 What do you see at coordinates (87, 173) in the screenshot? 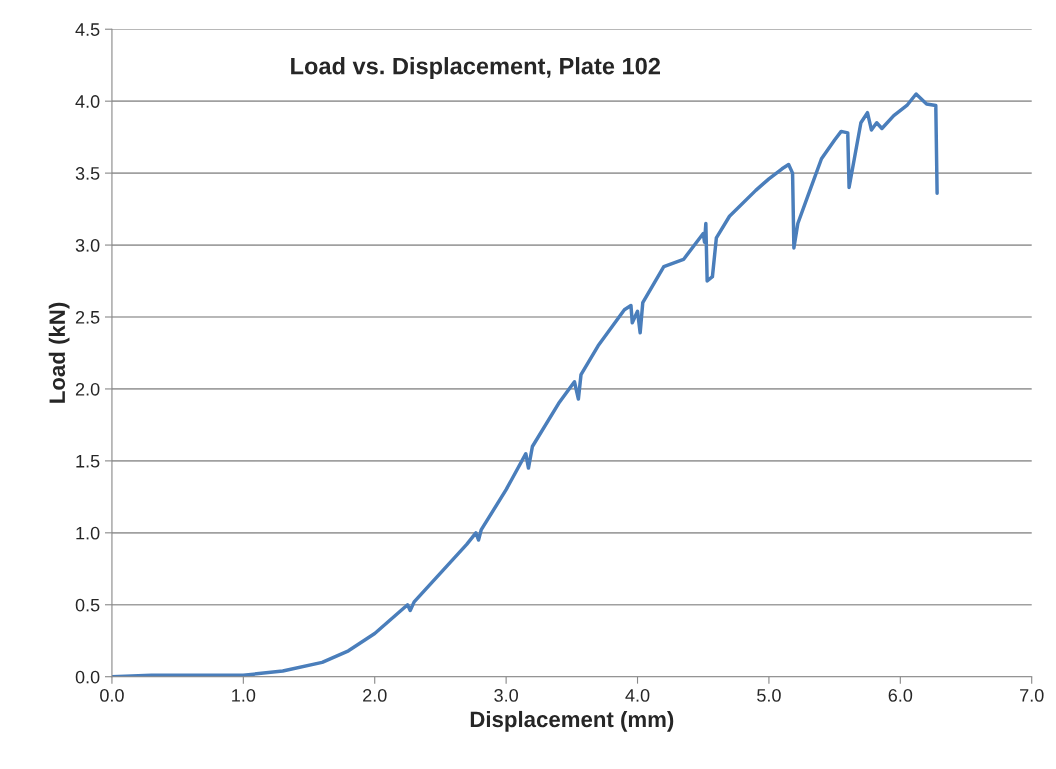
I see `y-tick-label: 3.5` at bounding box center [87, 173].